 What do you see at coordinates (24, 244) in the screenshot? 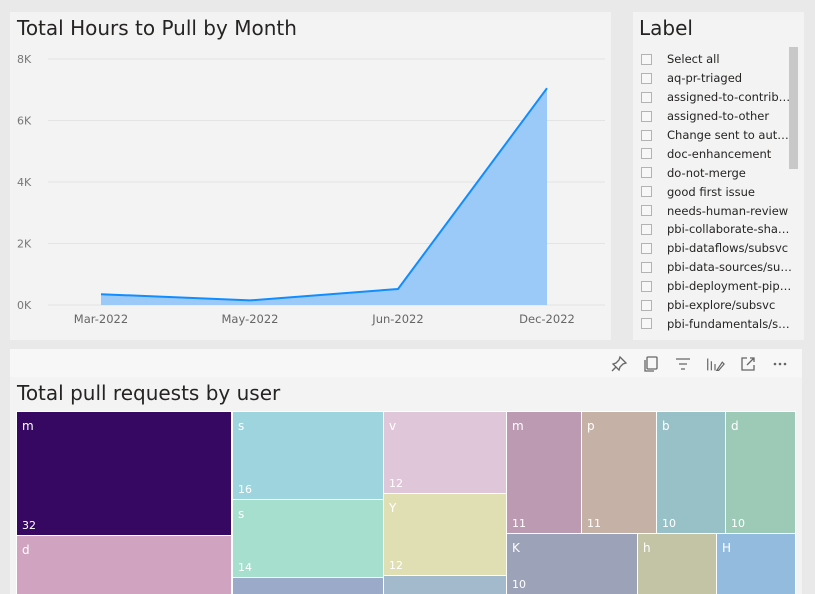
I see `y-tick-label: 2K` at bounding box center [24, 244].